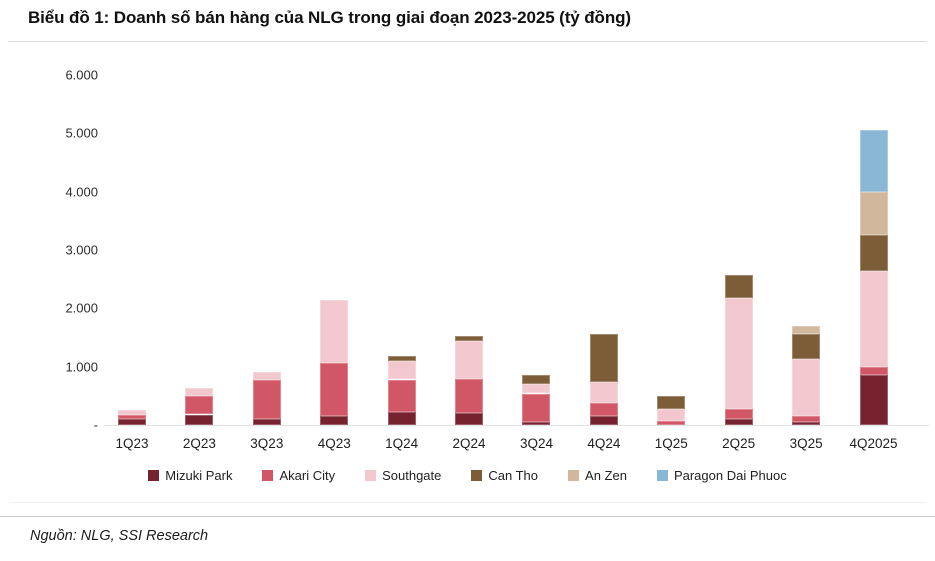 The height and width of the screenshot is (561, 935). What do you see at coordinates (467, 516) in the screenshot?
I see `footer-divider` at bounding box center [467, 516].